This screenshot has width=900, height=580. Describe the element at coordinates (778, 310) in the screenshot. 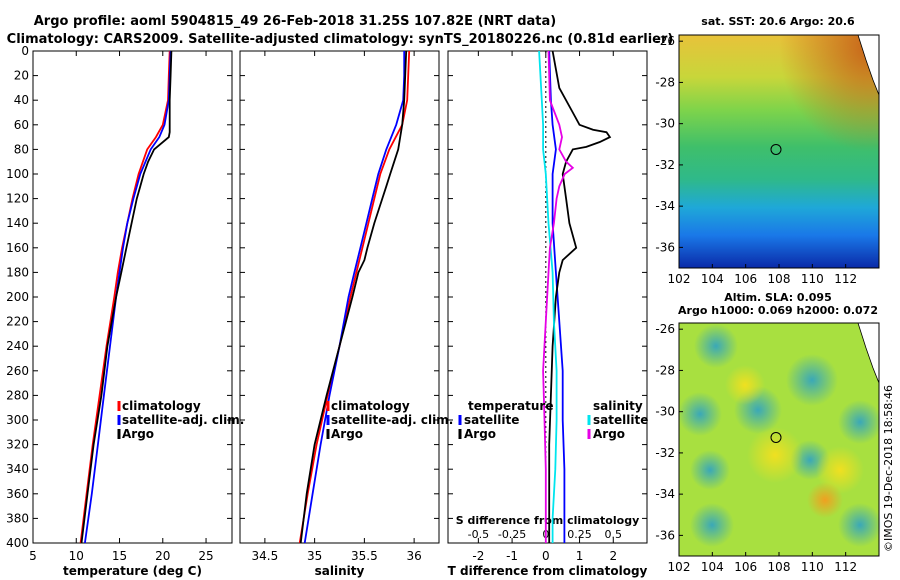

I see `sla-map-title-2: Argo h1000: 0.069 h2000: 0.072` at that location.